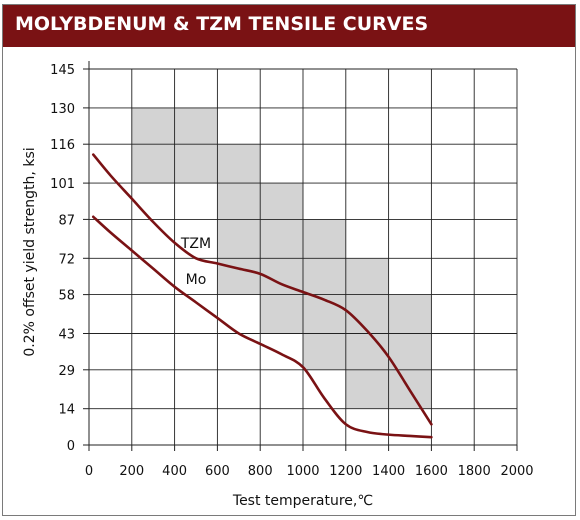 This screenshot has height=520, width=580. What do you see at coordinates (30, 251) in the screenshot?
I see `y-axis-label: 0.2% offset yield strength, ksi` at bounding box center [30, 251].